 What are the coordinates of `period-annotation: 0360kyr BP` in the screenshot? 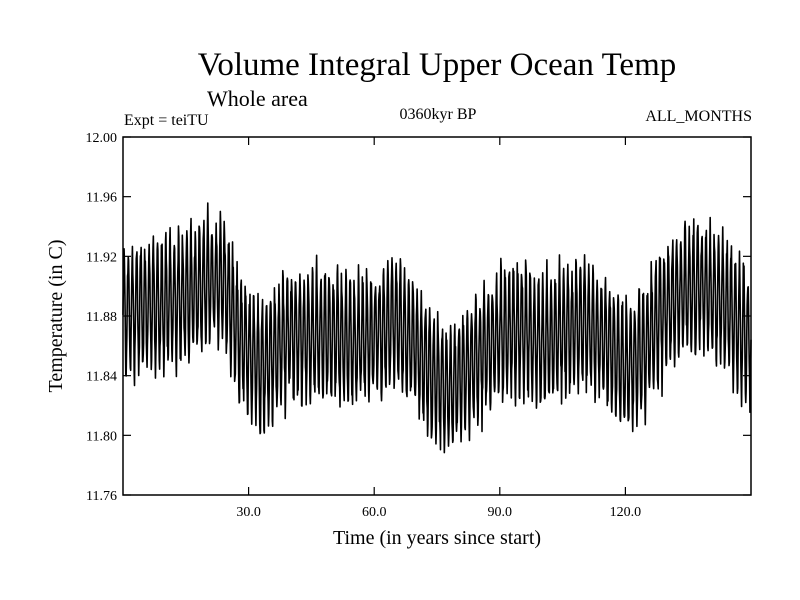 It's located at (438, 114).